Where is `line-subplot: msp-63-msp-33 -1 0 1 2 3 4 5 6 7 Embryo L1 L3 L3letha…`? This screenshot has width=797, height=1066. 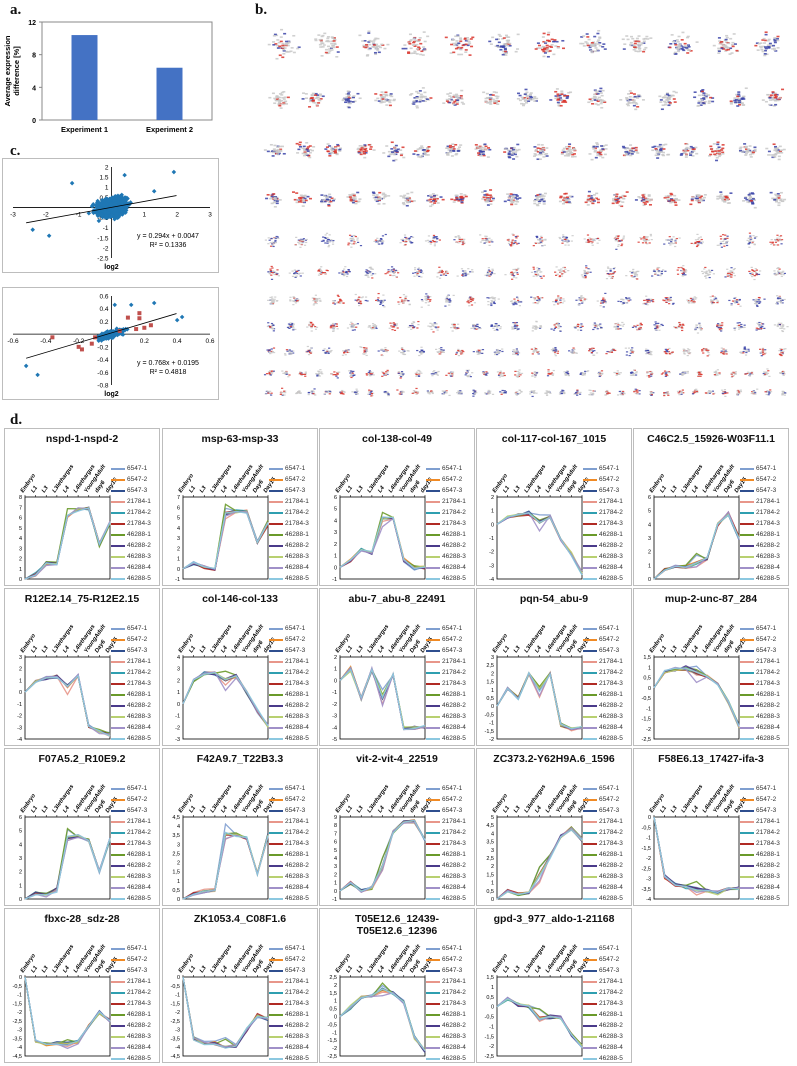
line-subplot: msp-63-msp-33 -1 0 1 2 3 4 5 6 7 Embryo L1 L3 L3letha… is located at coordinates (240, 507).